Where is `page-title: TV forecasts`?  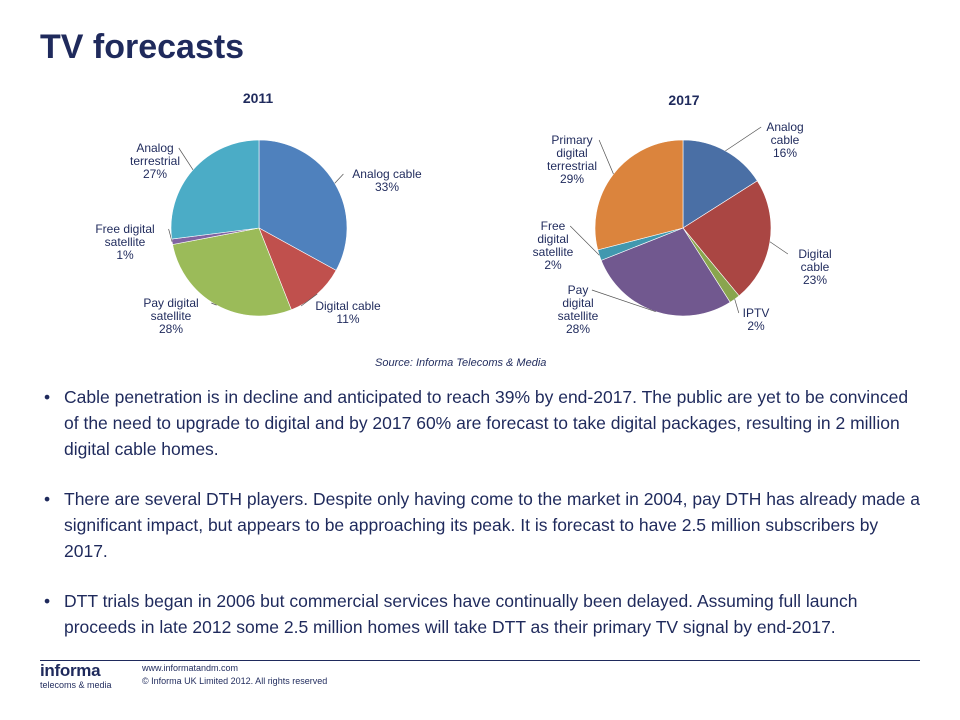
page-title: TV forecasts is located at coordinates (142, 47).